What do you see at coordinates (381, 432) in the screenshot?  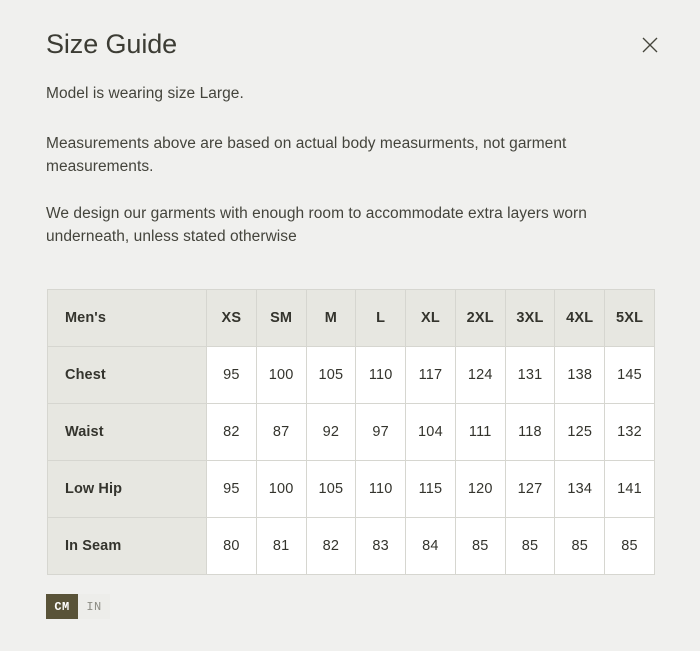 I see `cell-waist-l: 97` at bounding box center [381, 432].